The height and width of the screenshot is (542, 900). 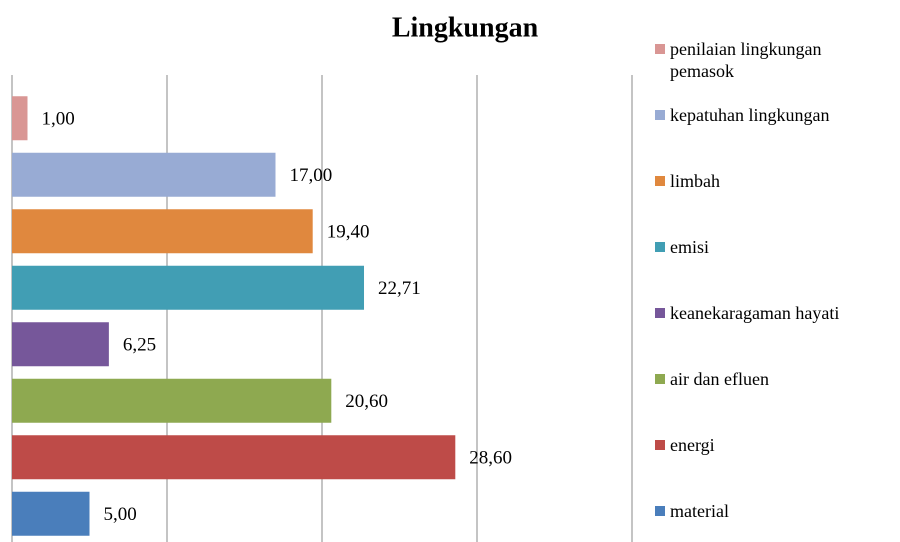 I want to click on value-label: 1,00, so click(x=58, y=119).